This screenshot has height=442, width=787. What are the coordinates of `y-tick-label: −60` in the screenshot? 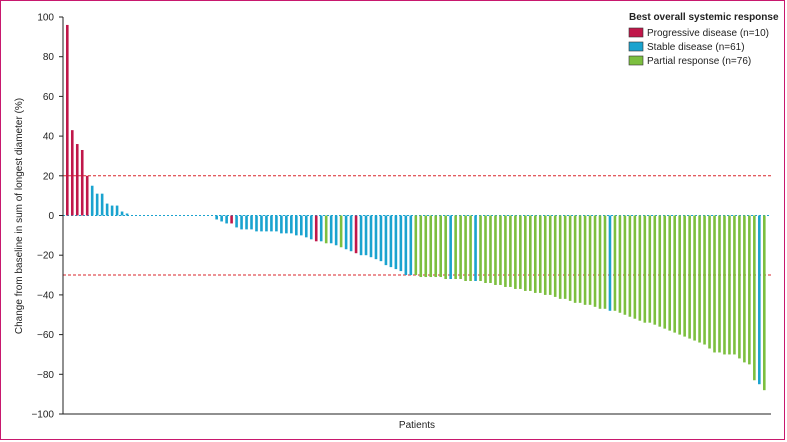 It's located at (45, 335).